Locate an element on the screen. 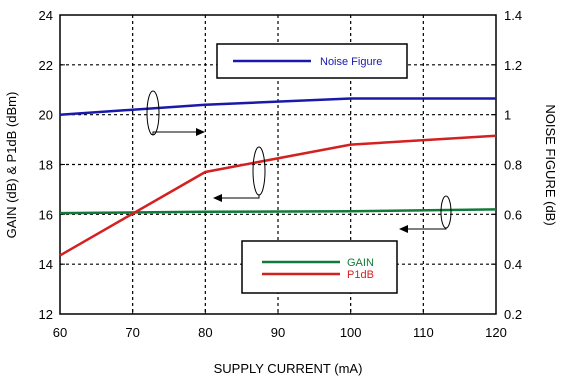 The height and width of the screenshot is (379, 562). indicator-arrow-noise-figure is located at coordinates (178, 132).